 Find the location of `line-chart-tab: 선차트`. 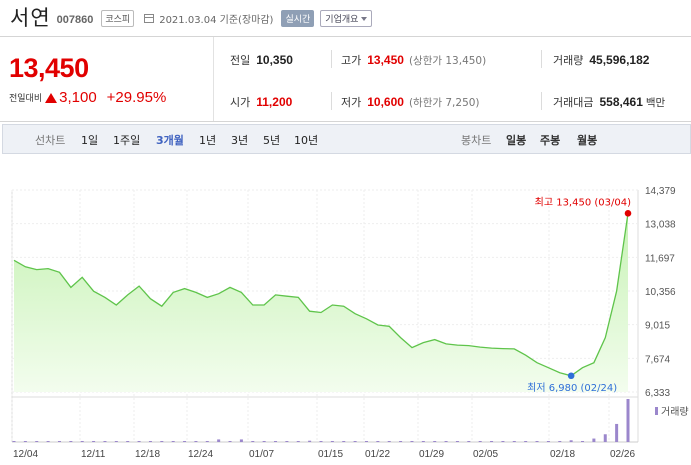

line-chart-tab: 선차트 is located at coordinates (50, 140).